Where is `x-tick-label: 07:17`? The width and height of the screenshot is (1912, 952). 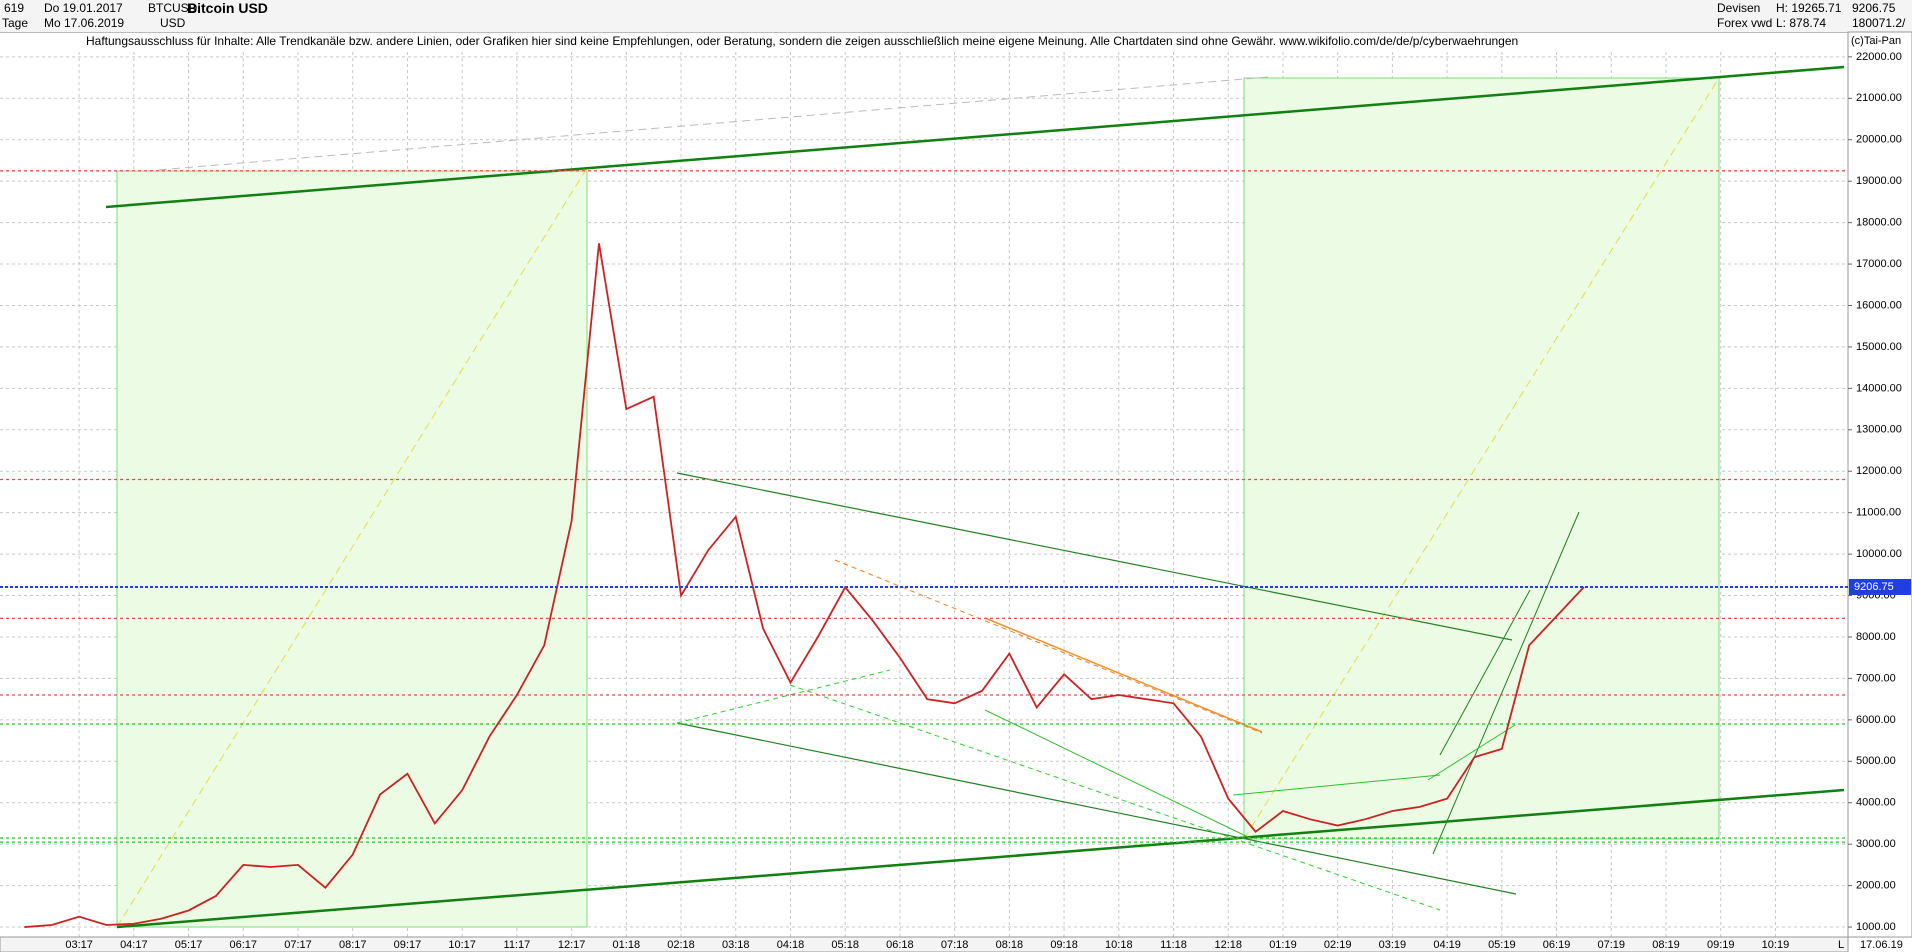
x-tick-label: 07:17 is located at coordinates (298, 945).